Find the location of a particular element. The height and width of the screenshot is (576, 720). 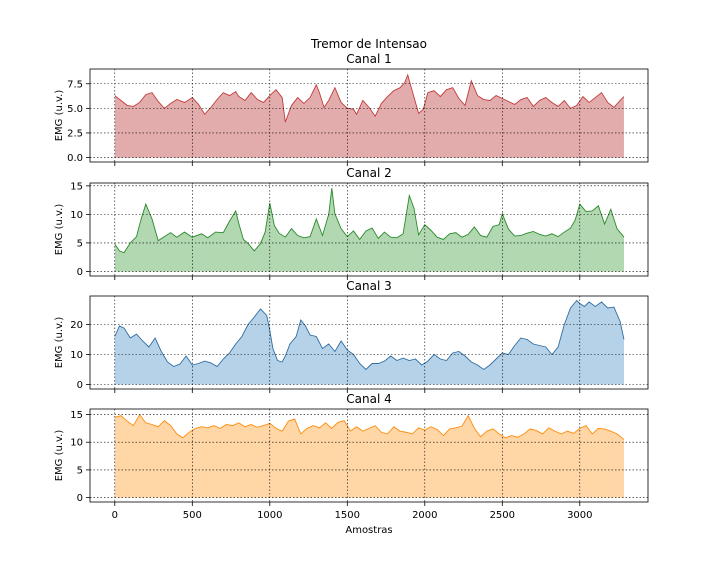

x-tick-label: 2500 is located at coordinates (502, 515).